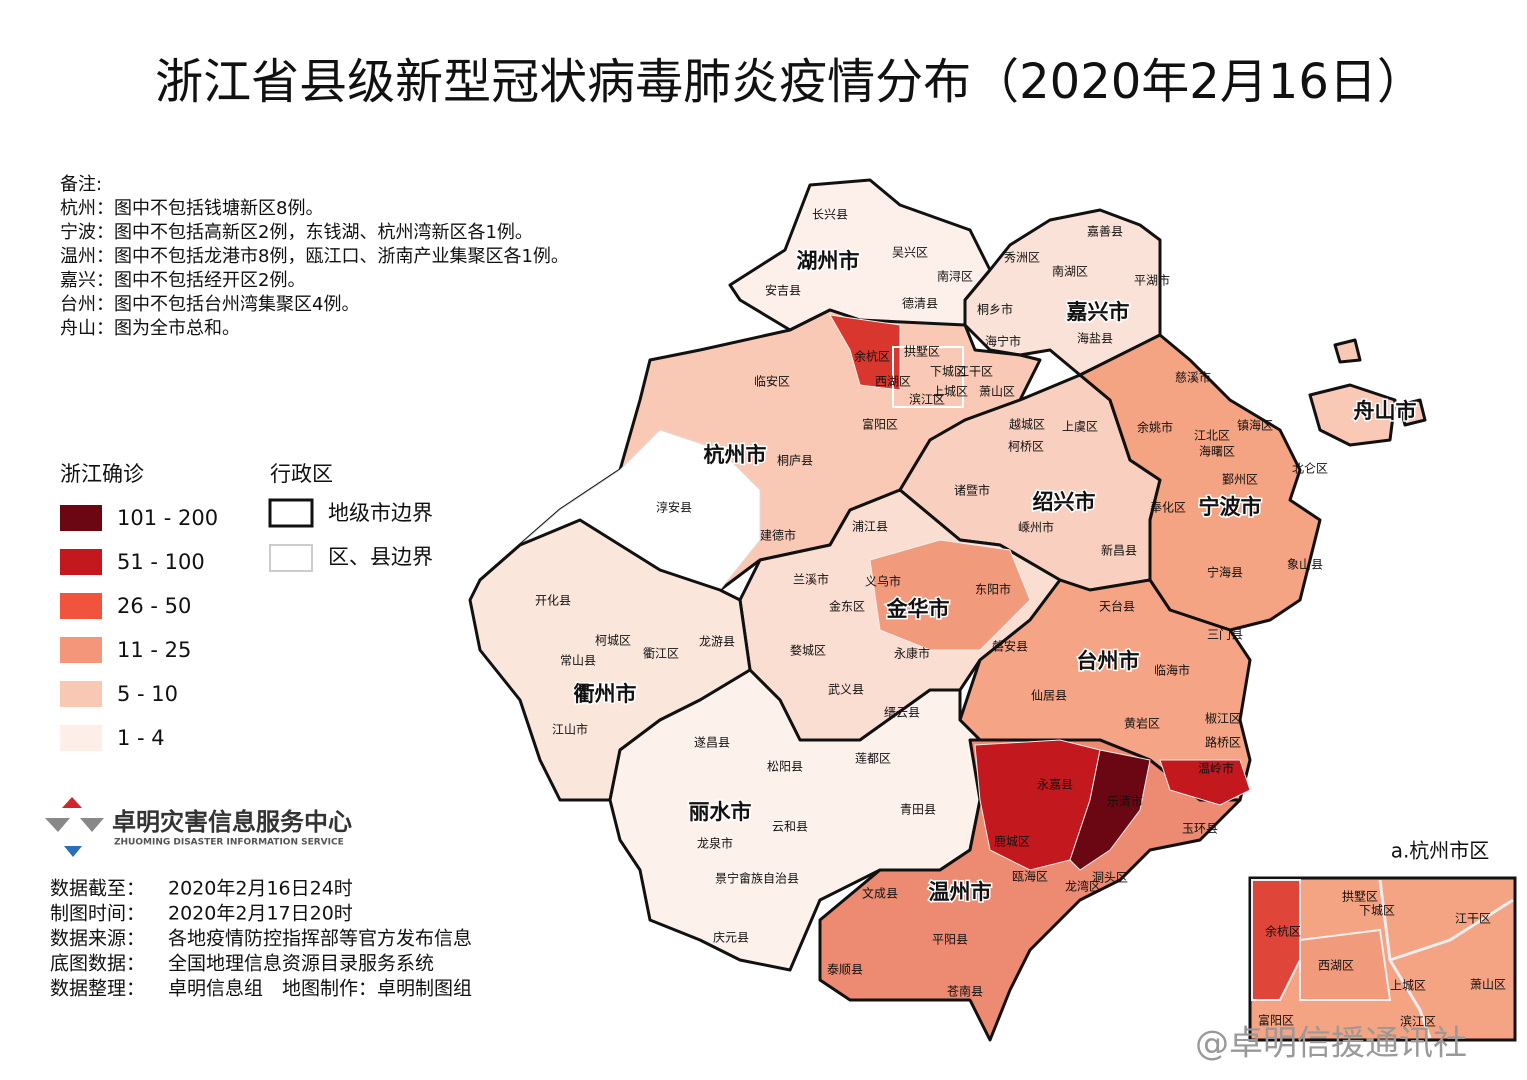  Describe the element at coordinates (167, 518) in the screenshot. I see `legend-label: 101 - 200` at that location.